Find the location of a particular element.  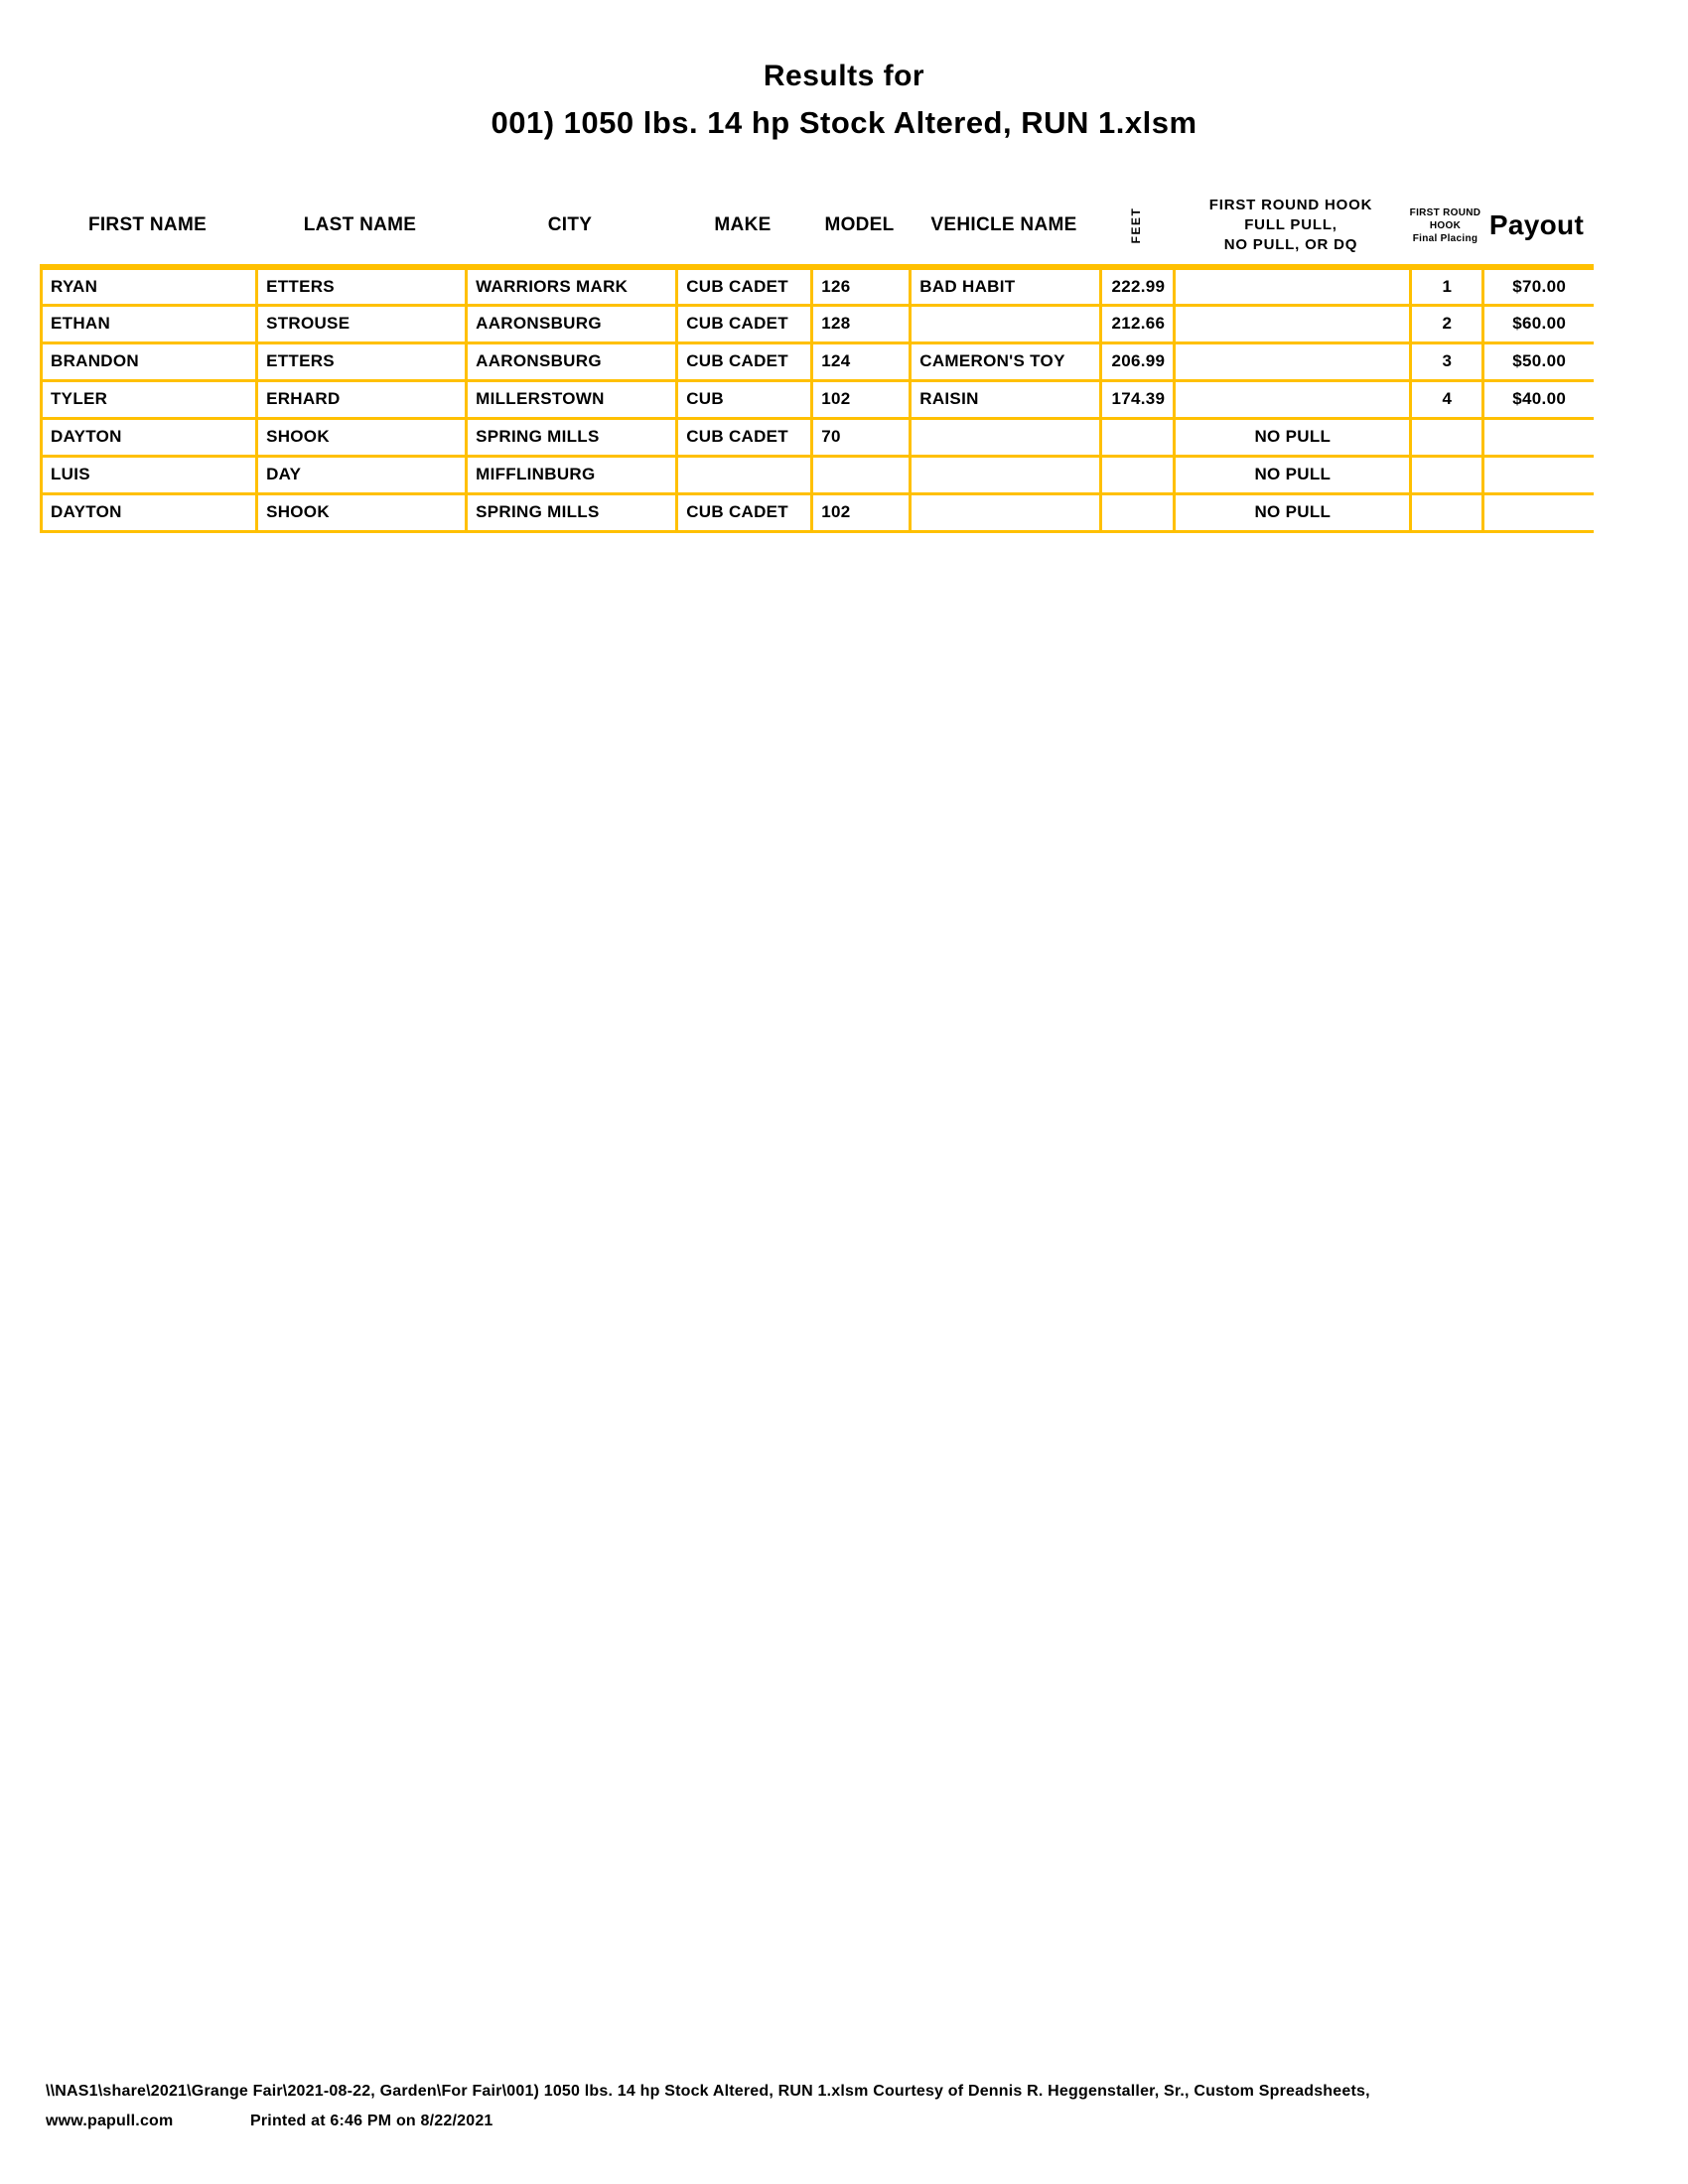

cell-vehicle-name: CAMERON'S TOY is located at coordinates (1006, 361).